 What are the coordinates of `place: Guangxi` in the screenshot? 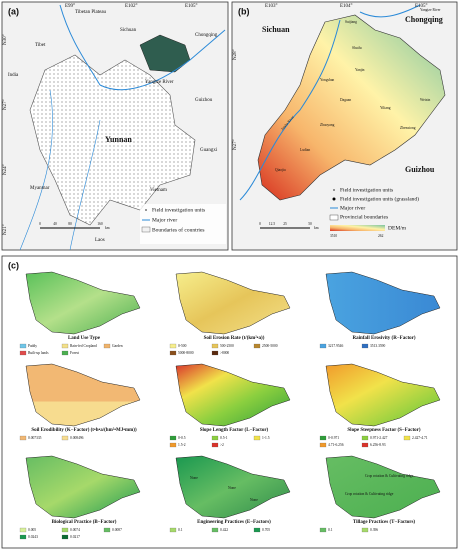 It's located at (209, 150).